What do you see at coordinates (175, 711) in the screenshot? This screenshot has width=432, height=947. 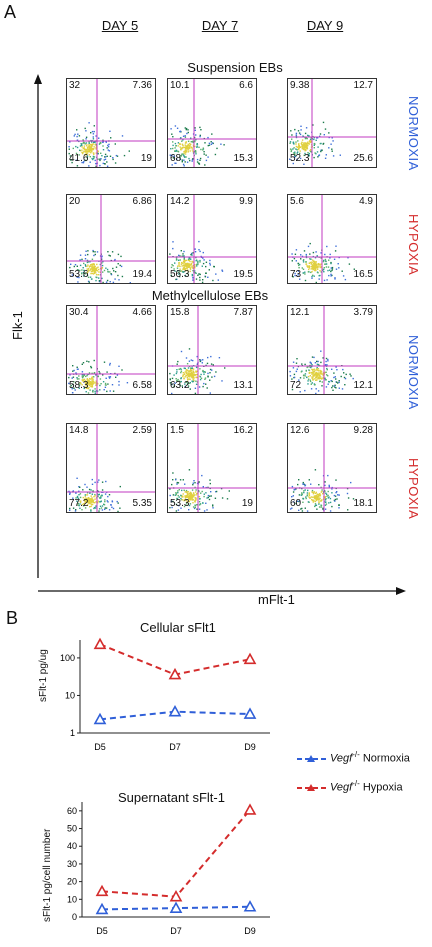 I see `cellular-point-normoxia` at bounding box center [175, 711].